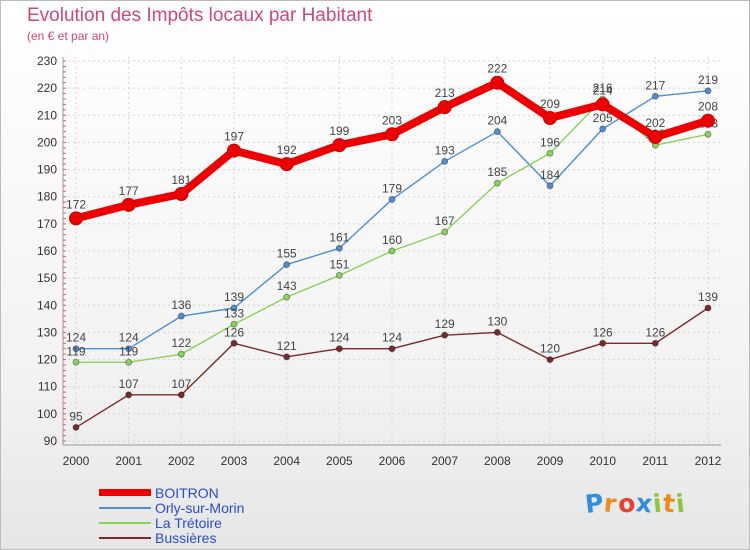 The width and height of the screenshot is (750, 550). I want to click on x-tick-label: 2001, so click(128, 461).